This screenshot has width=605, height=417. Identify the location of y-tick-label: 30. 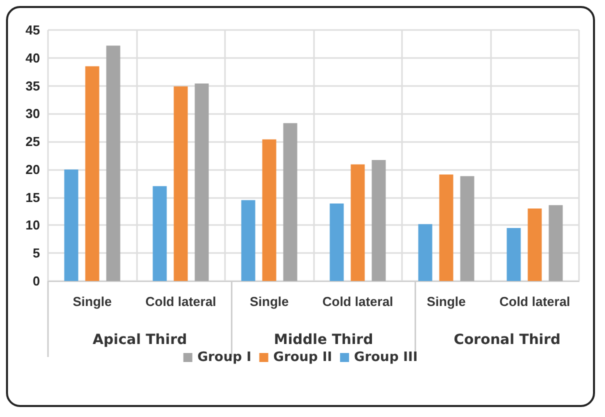
(33, 114).